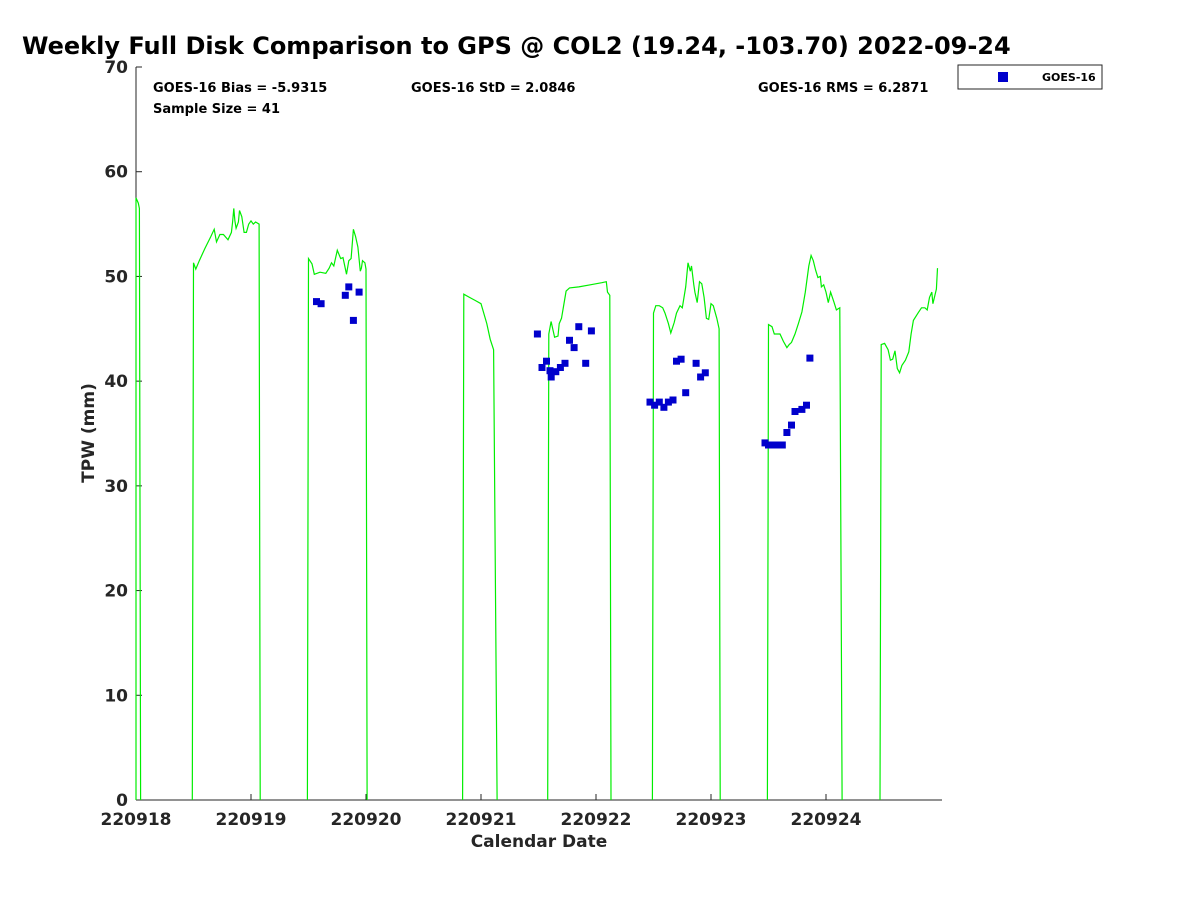  Describe the element at coordinates (711, 820) in the screenshot. I see `x-tick-label: 220923` at that location.